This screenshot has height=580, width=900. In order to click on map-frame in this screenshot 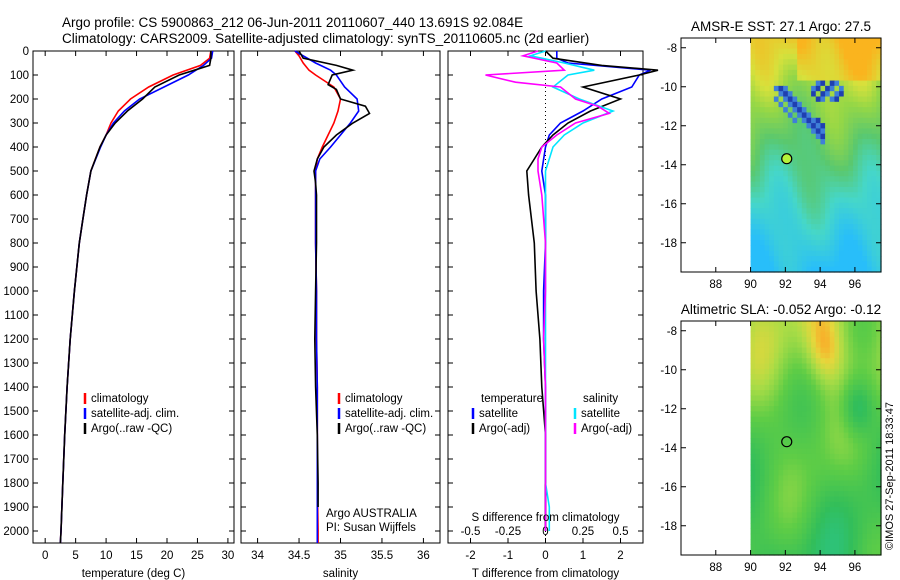, I will do `click(781, 438)`.